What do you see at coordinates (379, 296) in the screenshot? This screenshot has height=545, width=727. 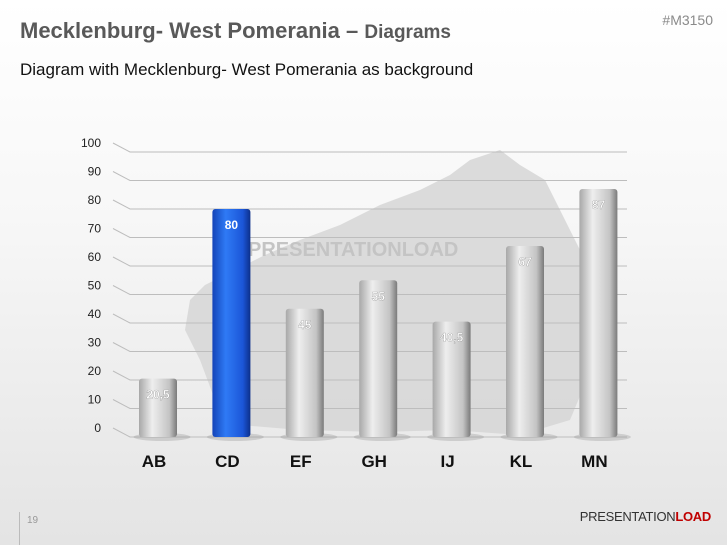 I see `data-label: 55` at bounding box center [379, 296].